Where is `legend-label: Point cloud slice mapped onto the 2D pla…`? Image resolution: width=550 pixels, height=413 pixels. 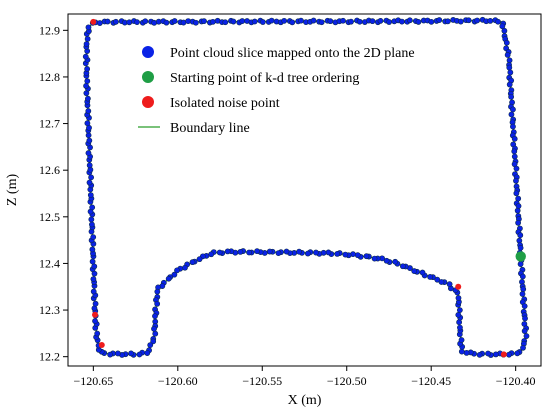
legend-label: Point cloud slice mapped onto the 2D pla… is located at coordinates (292, 53).